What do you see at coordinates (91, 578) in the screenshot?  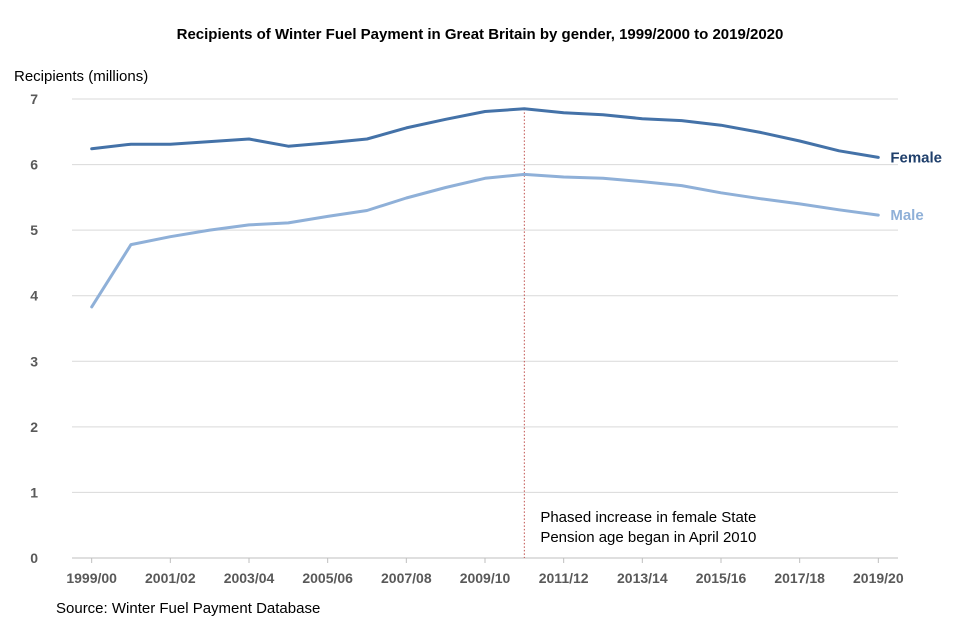 I see `x-tick-label: 1999/00` at bounding box center [91, 578].